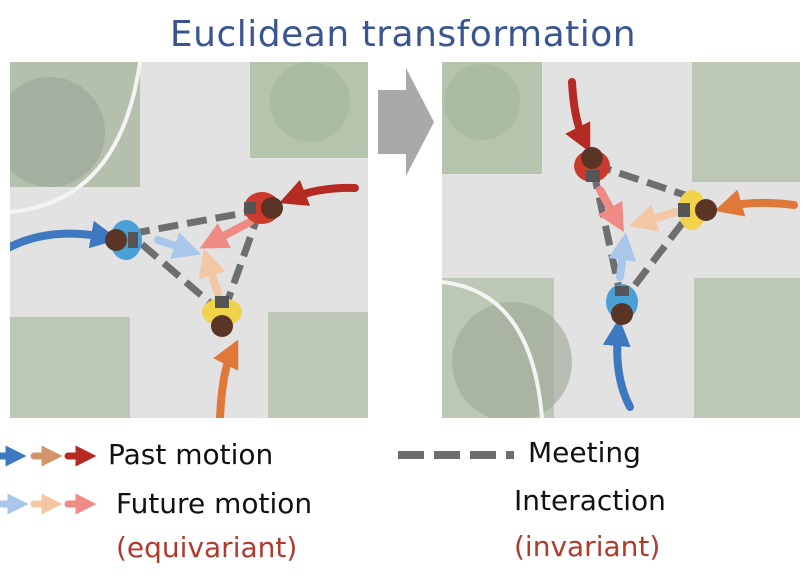  Describe the element at coordinates (590, 500) in the screenshot. I see `legend-interaction: Interaction` at that location.